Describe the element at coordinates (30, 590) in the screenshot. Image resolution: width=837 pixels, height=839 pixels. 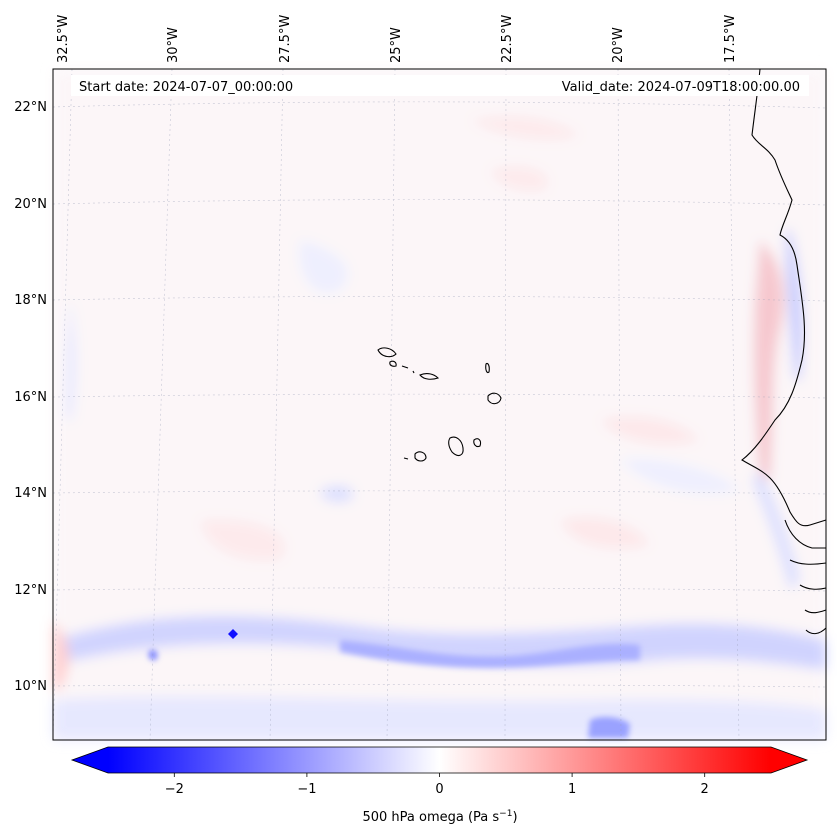
I see `lat-label-12n: 12°N` at that location.